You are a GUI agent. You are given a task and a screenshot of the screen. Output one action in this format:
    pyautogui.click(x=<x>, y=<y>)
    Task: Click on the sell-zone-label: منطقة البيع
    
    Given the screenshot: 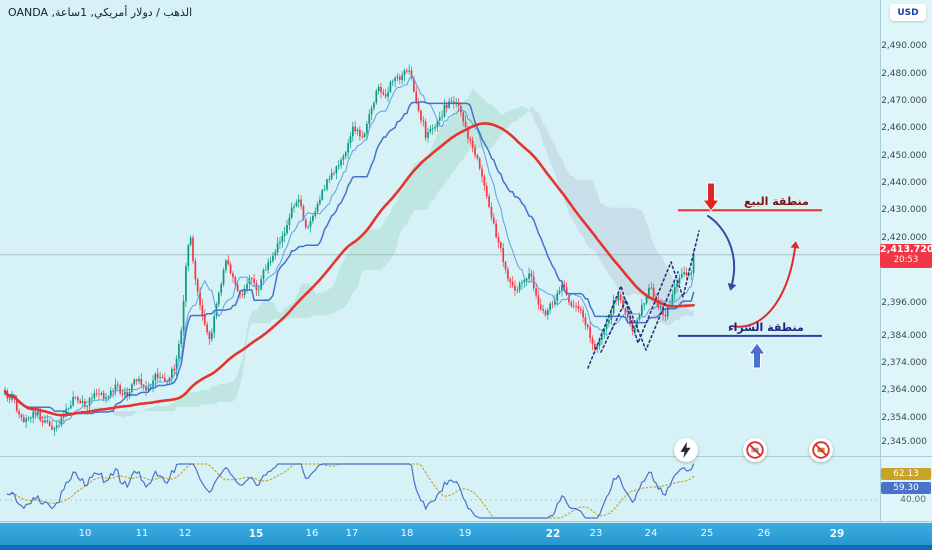 What is the action you would take?
    pyautogui.click(x=776, y=201)
    